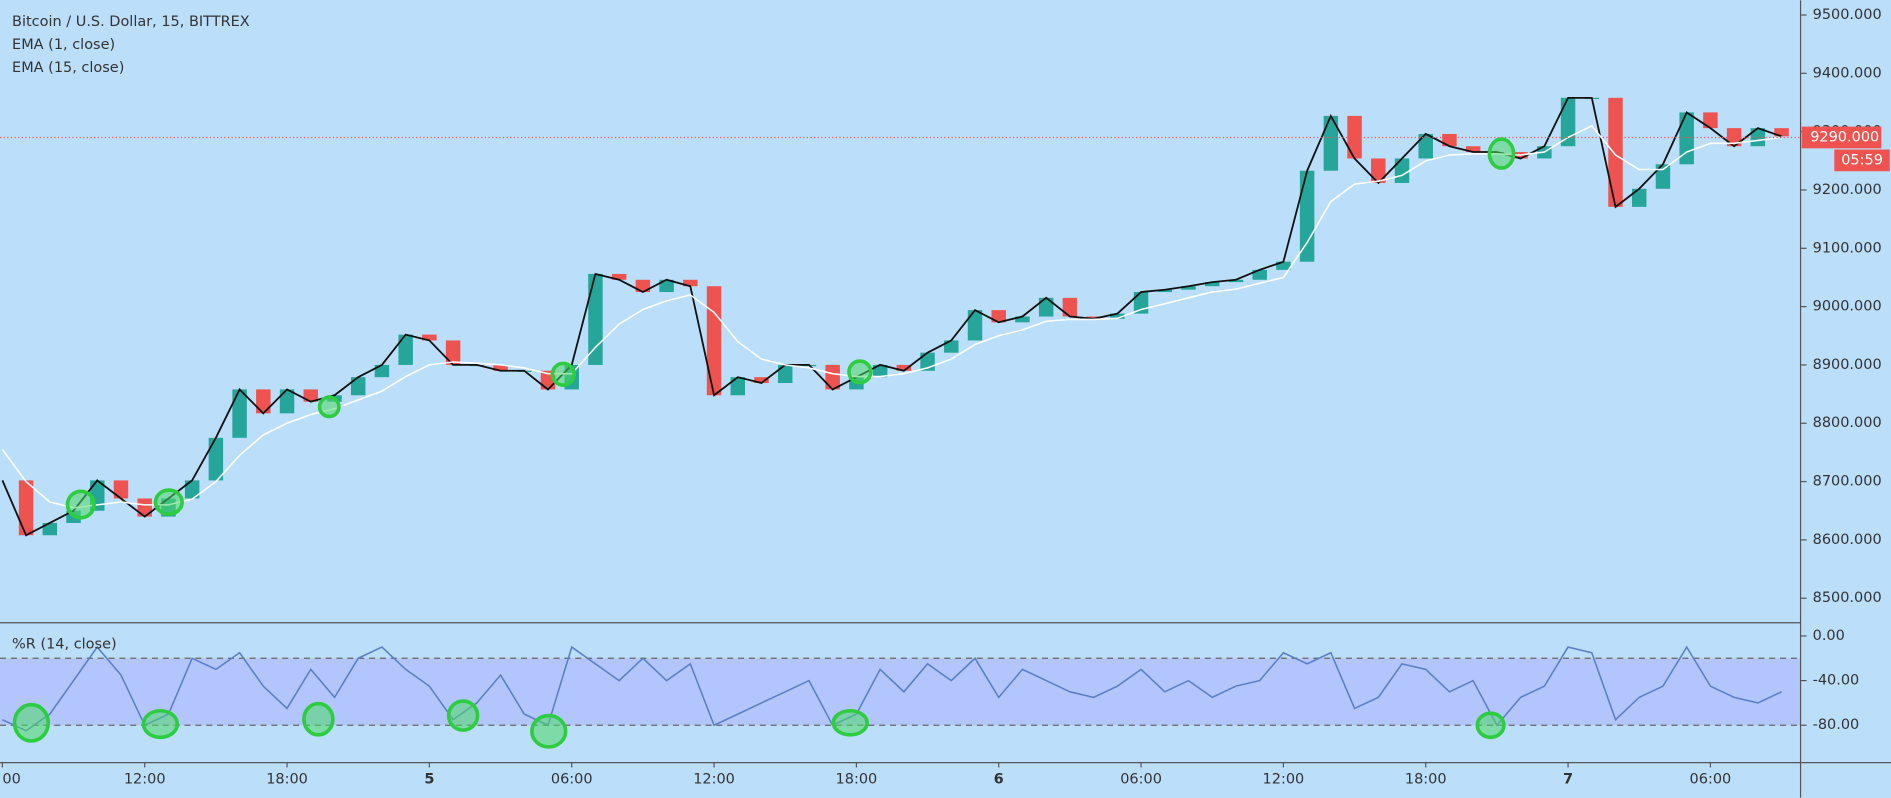 This screenshot has width=1891, height=798. I want to click on level-band, so click(900, 692).